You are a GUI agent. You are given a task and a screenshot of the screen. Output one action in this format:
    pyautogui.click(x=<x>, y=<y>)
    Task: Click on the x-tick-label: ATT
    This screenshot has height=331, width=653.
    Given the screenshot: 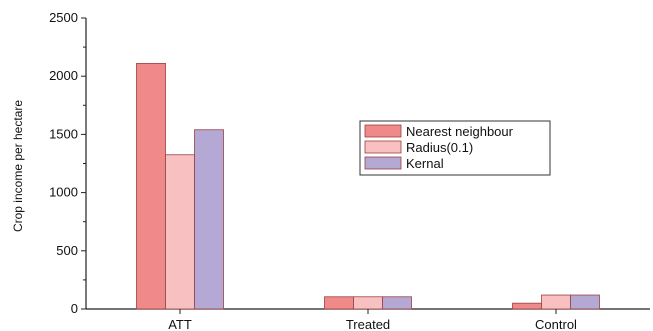 What is the action you would take?
    pyautogui.click(x=180, y=324)
    